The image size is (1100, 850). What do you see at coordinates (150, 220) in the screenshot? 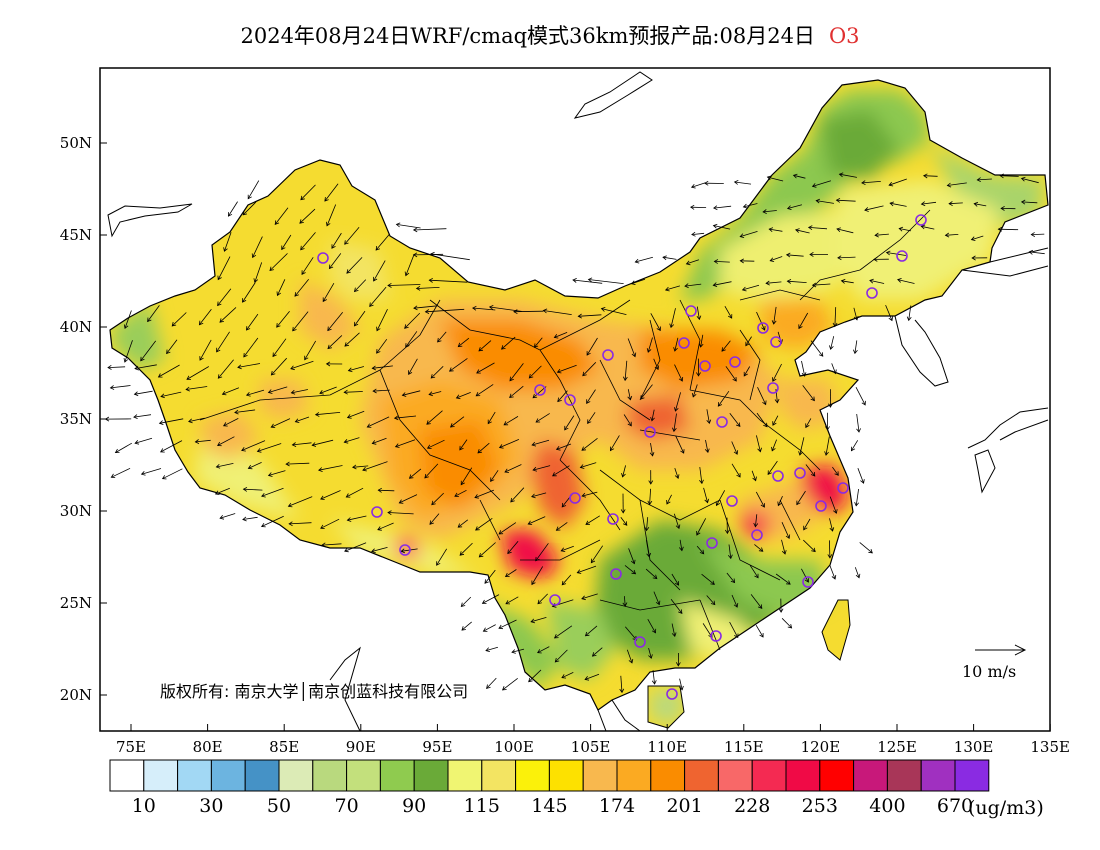
I see `coastline-balkhash` at bounding box center [150, 220].